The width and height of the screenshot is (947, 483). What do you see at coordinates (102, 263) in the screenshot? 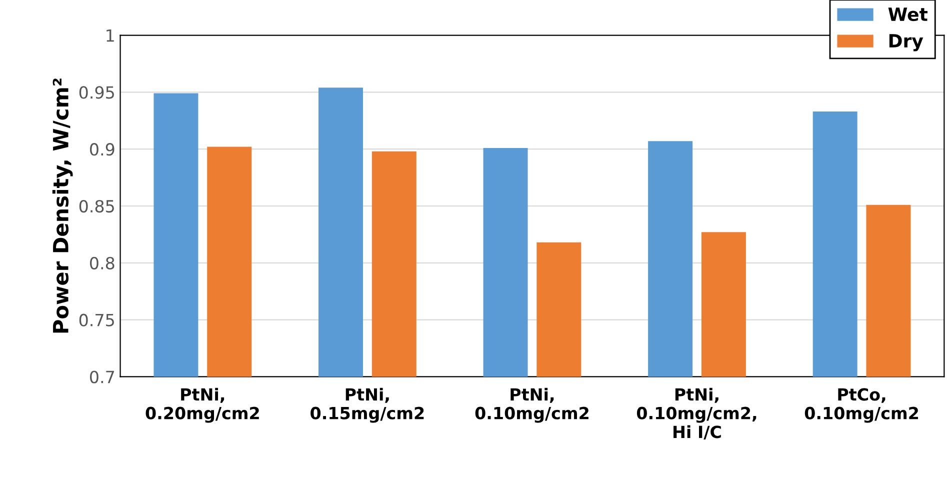
I see `y-tick-label: 0.8` at bounding box center [102, 263].